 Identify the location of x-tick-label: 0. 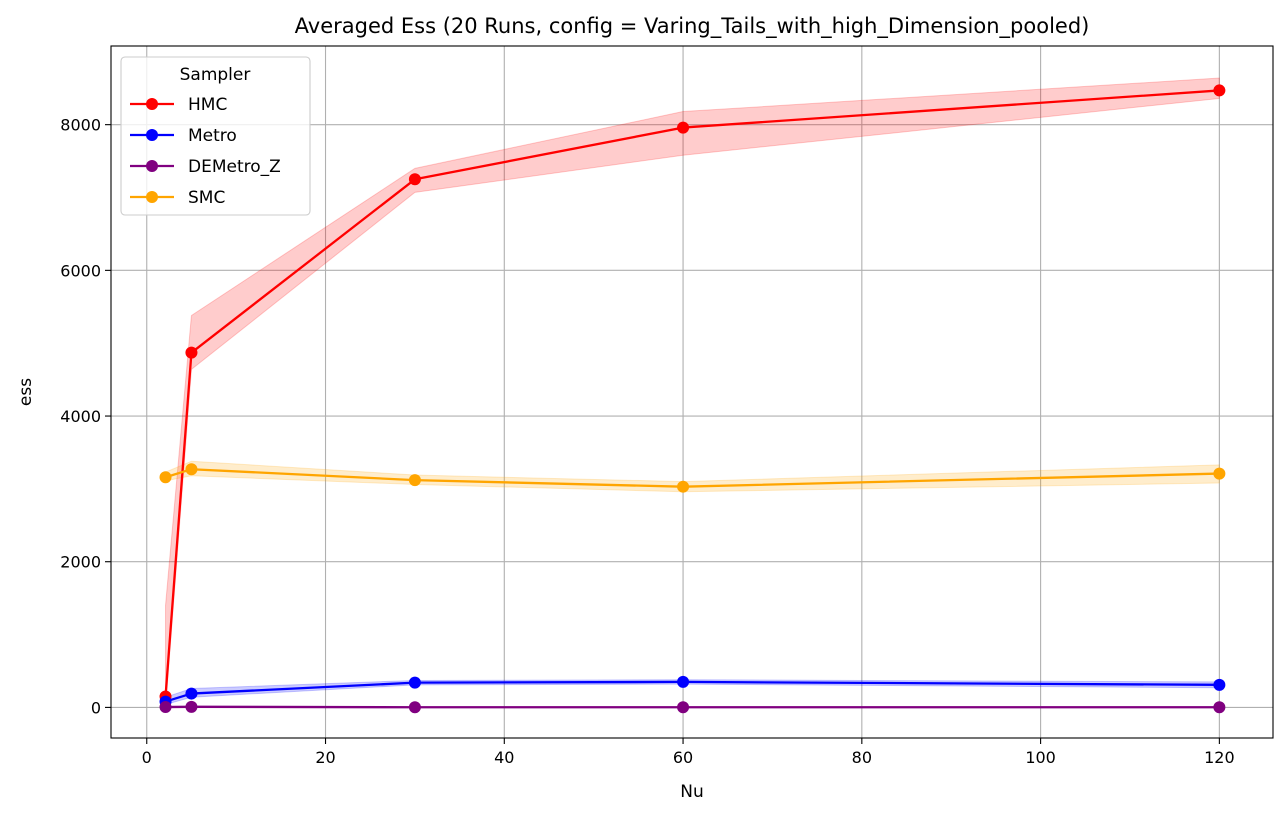
(147, 757).